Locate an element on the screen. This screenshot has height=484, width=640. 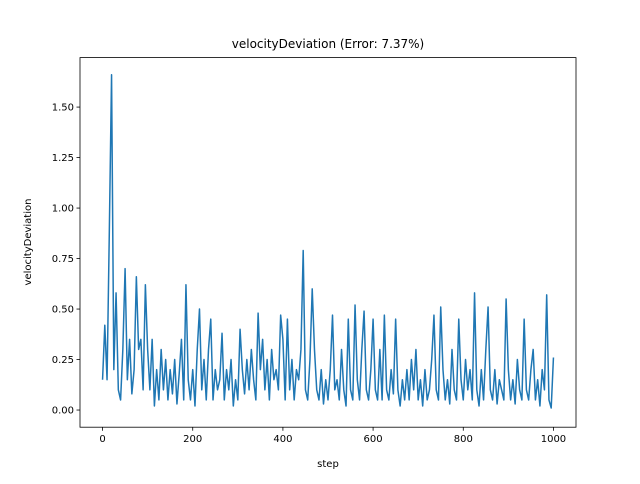
y-tick-label: 1.25 is located at coordinates (63, 158).